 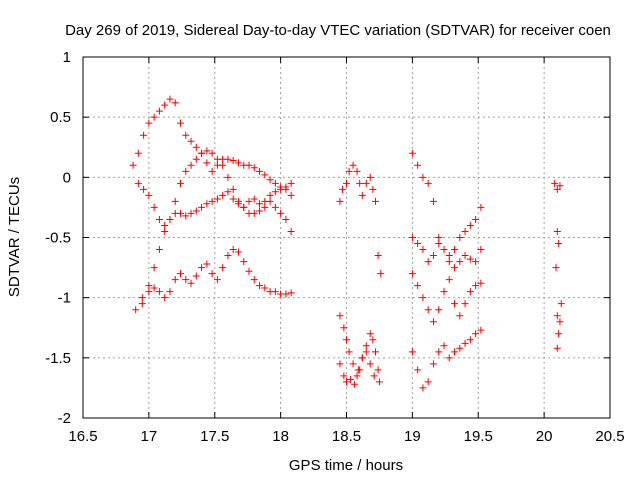 What do you see at coordinates (346, 465) in the screenshot?
I see `x-axis-label: GPS time / hours` at bounding box center [346, 465].